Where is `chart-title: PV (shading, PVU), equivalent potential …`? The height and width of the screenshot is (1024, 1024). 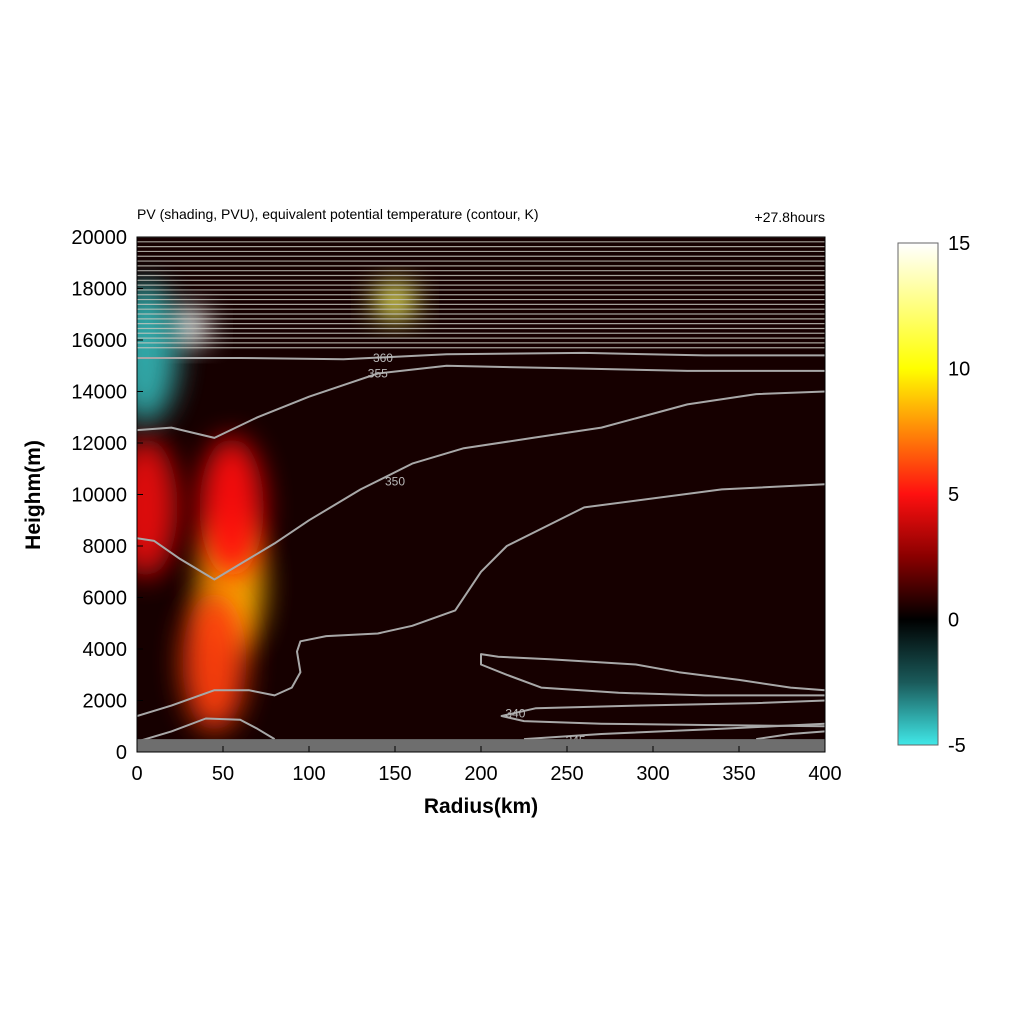 chart-title: PV (shading, PVU), equivalent potential … is located at coordinates (338, 214).